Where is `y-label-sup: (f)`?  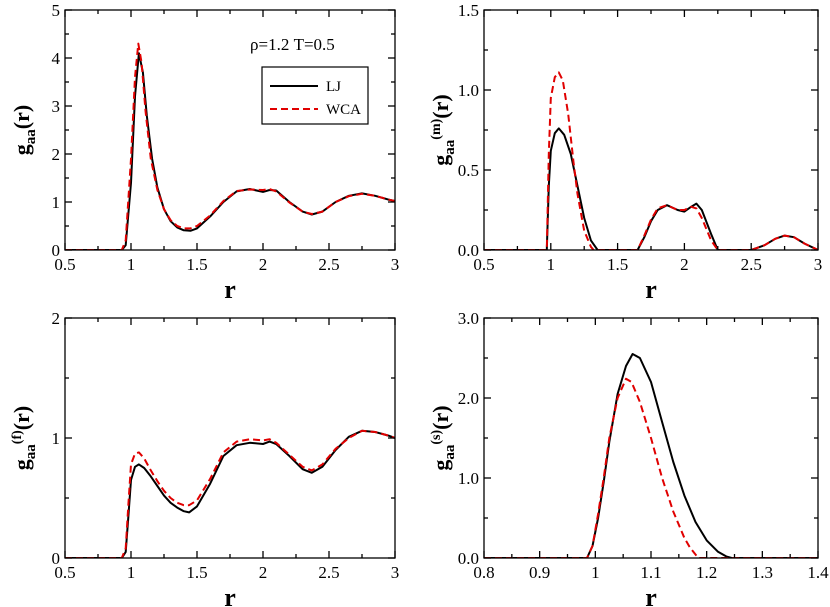
y-label-sup: (f) is located at coordinates (17, 437).